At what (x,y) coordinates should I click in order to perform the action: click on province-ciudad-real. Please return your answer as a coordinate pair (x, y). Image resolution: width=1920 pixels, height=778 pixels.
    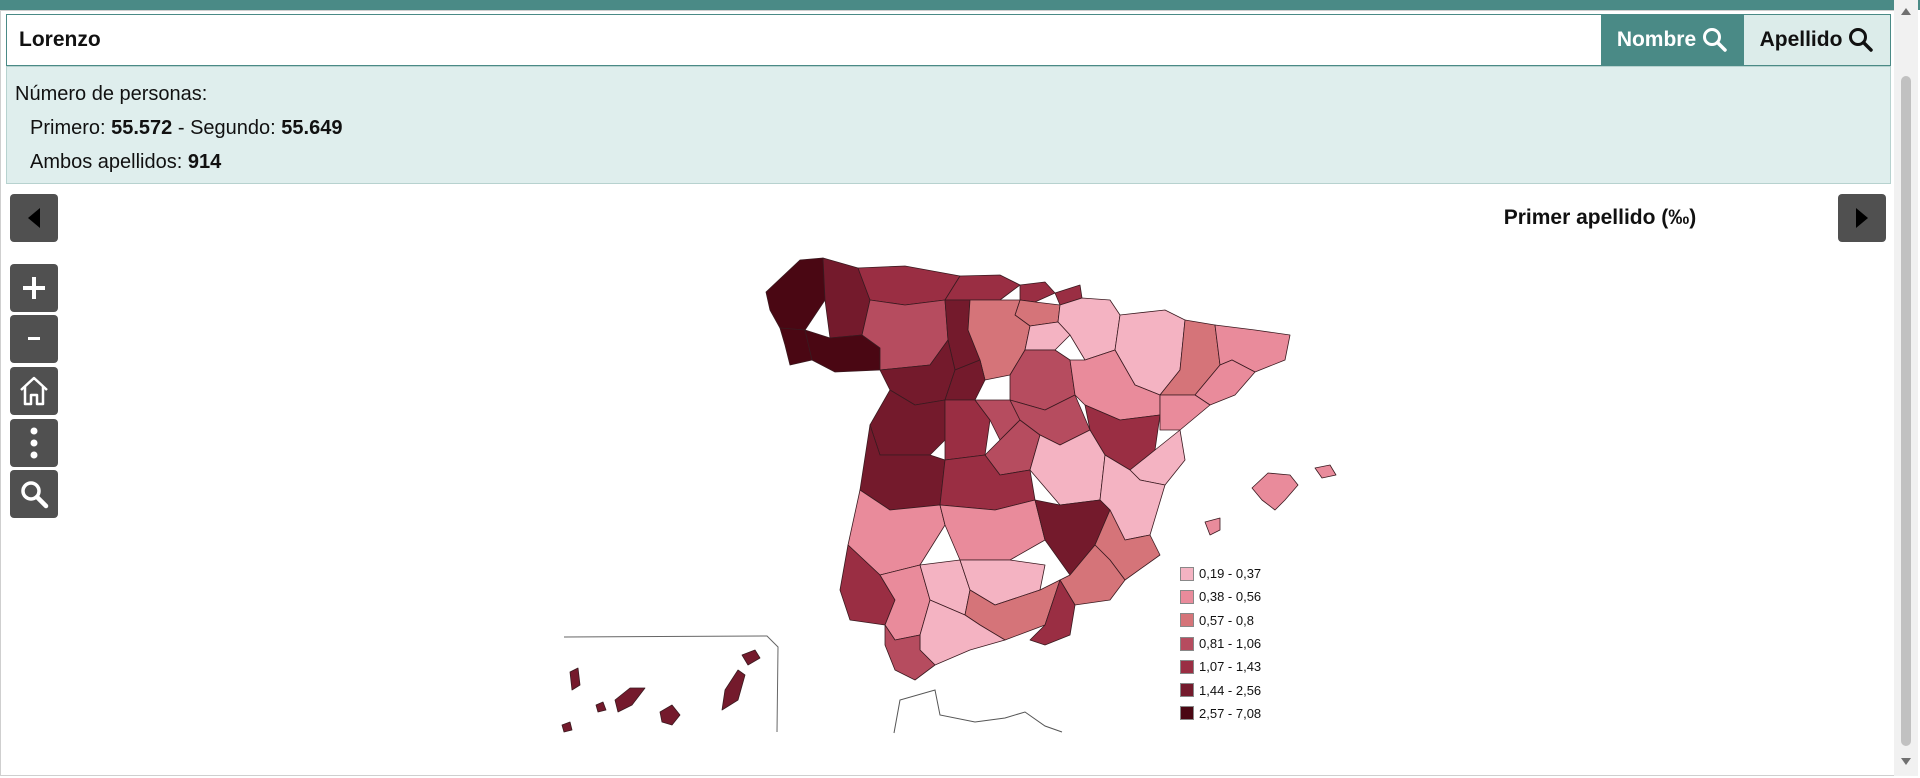
    Looking at the image, I should click on (992, 530).